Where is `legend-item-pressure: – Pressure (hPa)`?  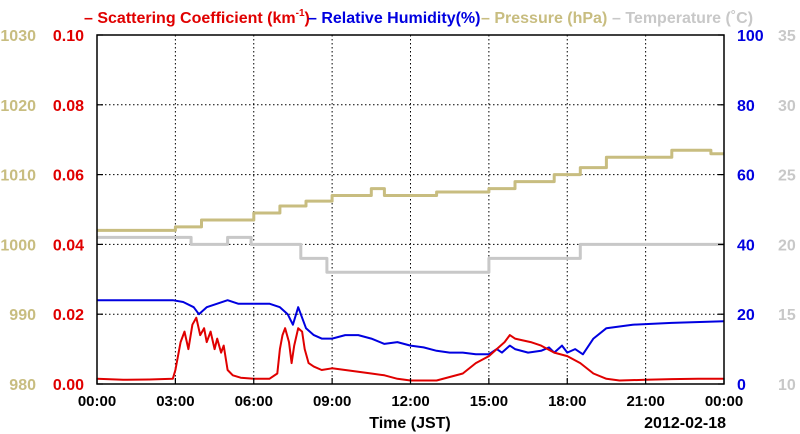 legend-item-pressure: – Pressure (hPa) is located at coordinates (544, 18).